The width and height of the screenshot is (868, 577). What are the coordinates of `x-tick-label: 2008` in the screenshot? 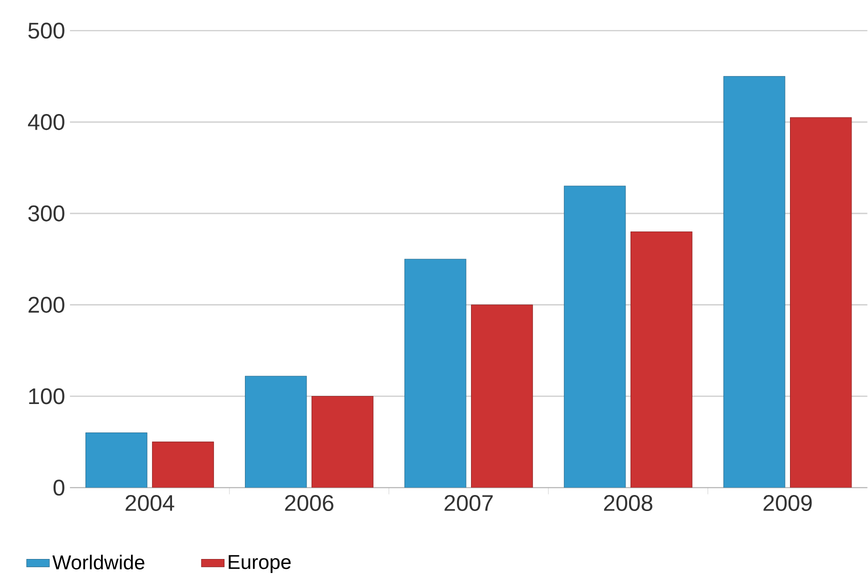 It's located at (628, 503).